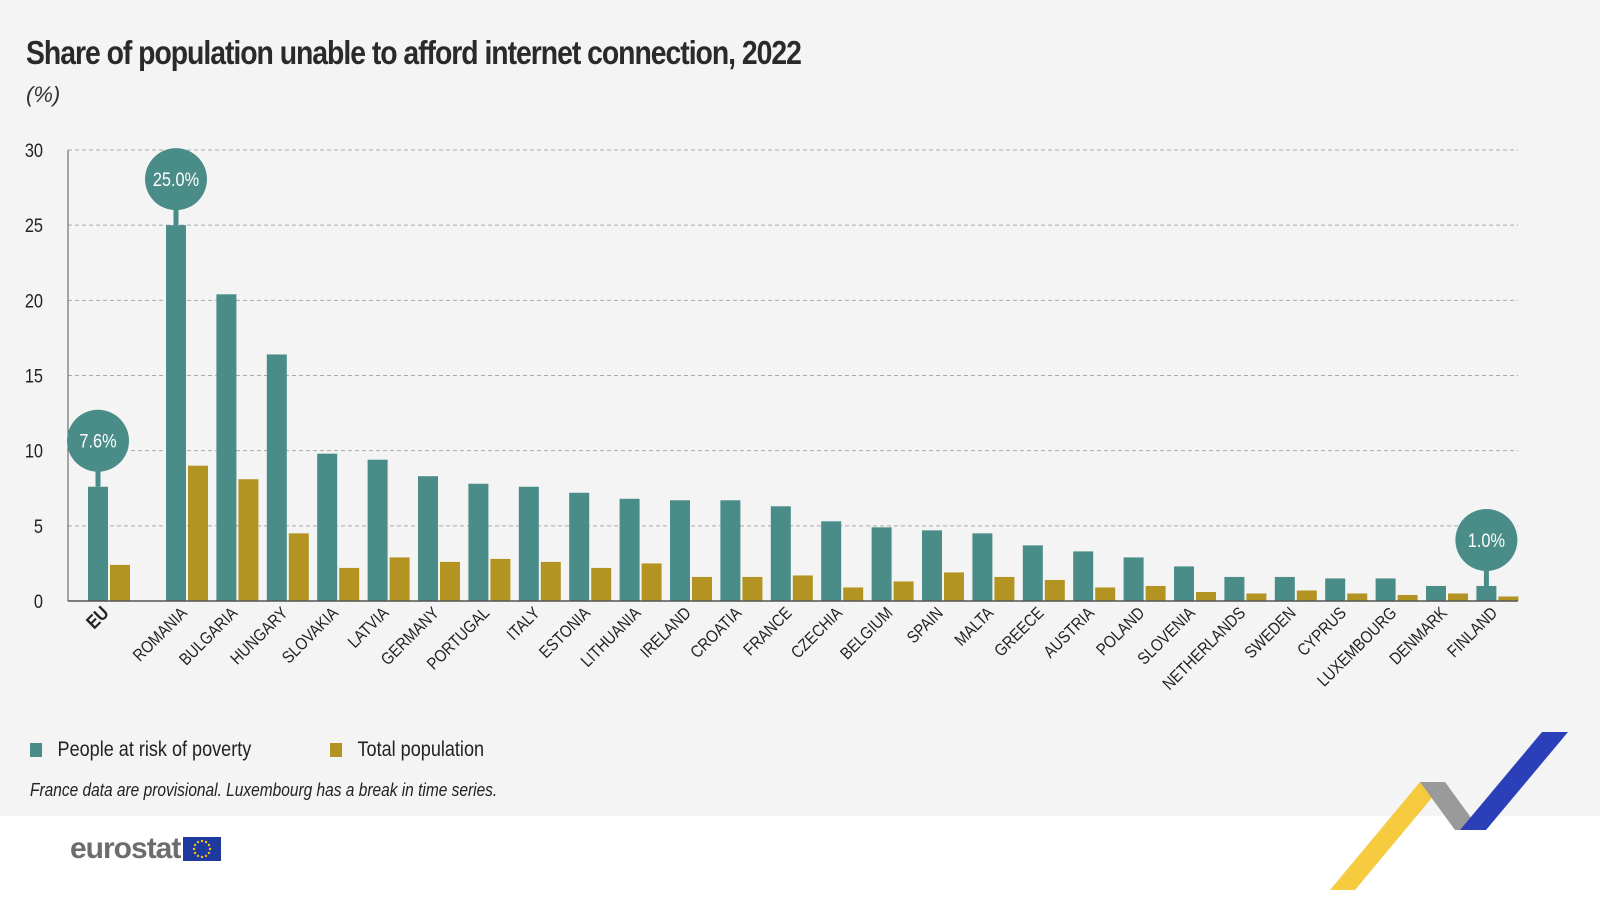  Describe the element at coordinates (954, 586) in the screenshot. I see `bar-total-spain` at that location.